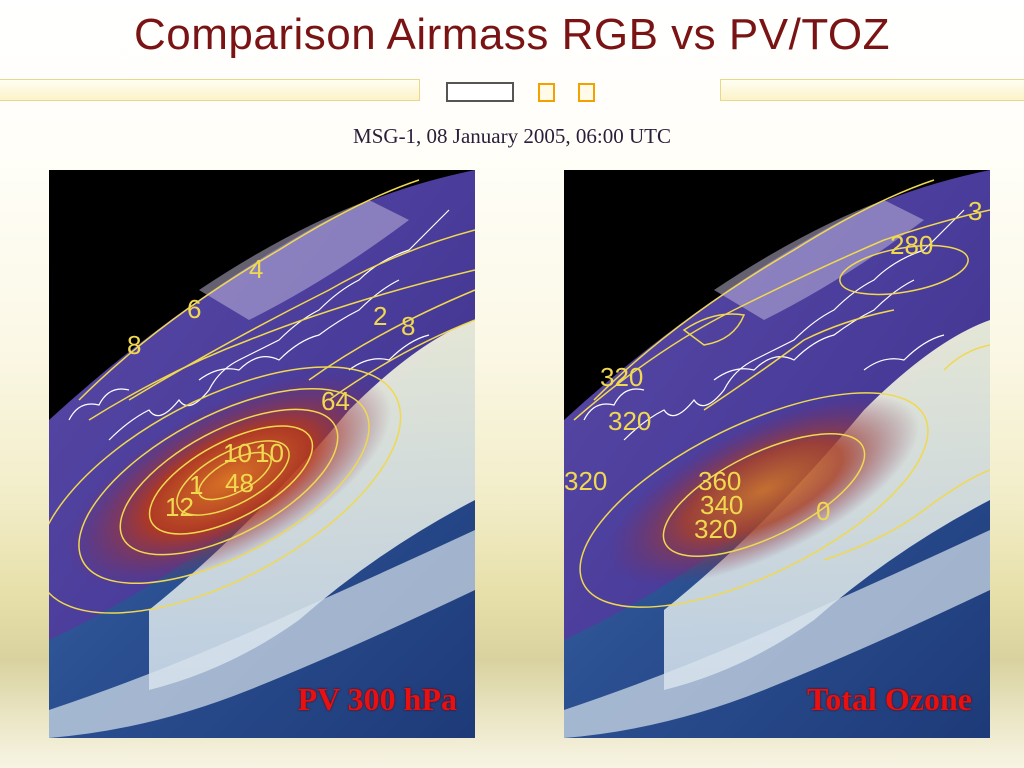 The image size is (1024, 768). I want to click on pv-contour-label: 4, so click(256, 269).